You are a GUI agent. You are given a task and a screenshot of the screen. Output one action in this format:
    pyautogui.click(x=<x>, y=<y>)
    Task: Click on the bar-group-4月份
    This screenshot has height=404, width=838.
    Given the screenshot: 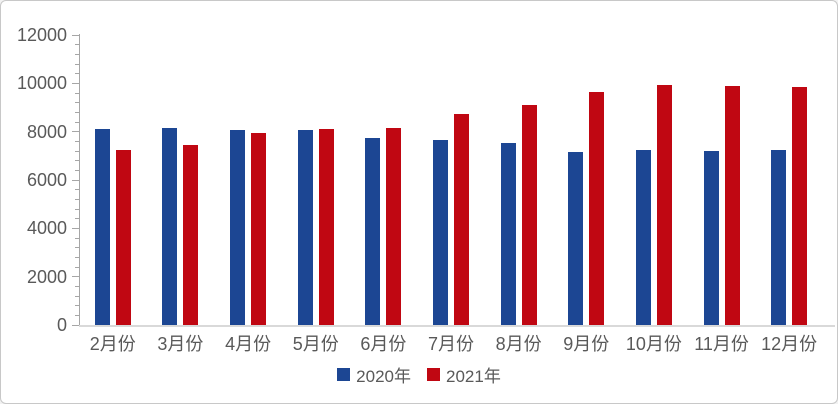 What is the action you would take?
    pyautogui.click(x=248, y=163)
    